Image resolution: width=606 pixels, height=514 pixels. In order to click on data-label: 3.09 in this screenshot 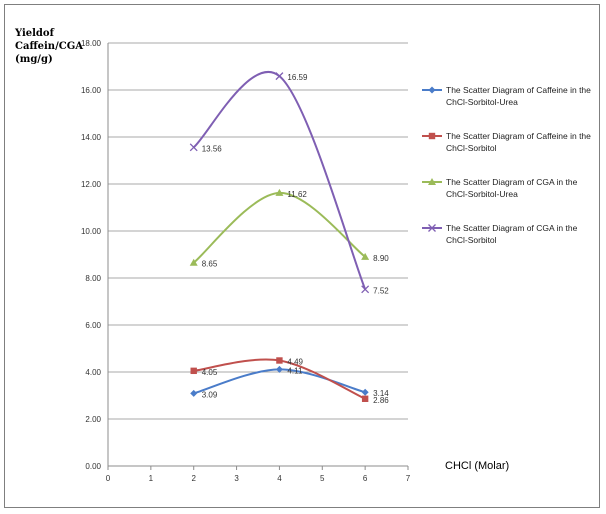, I will do `click(210, 394)`.